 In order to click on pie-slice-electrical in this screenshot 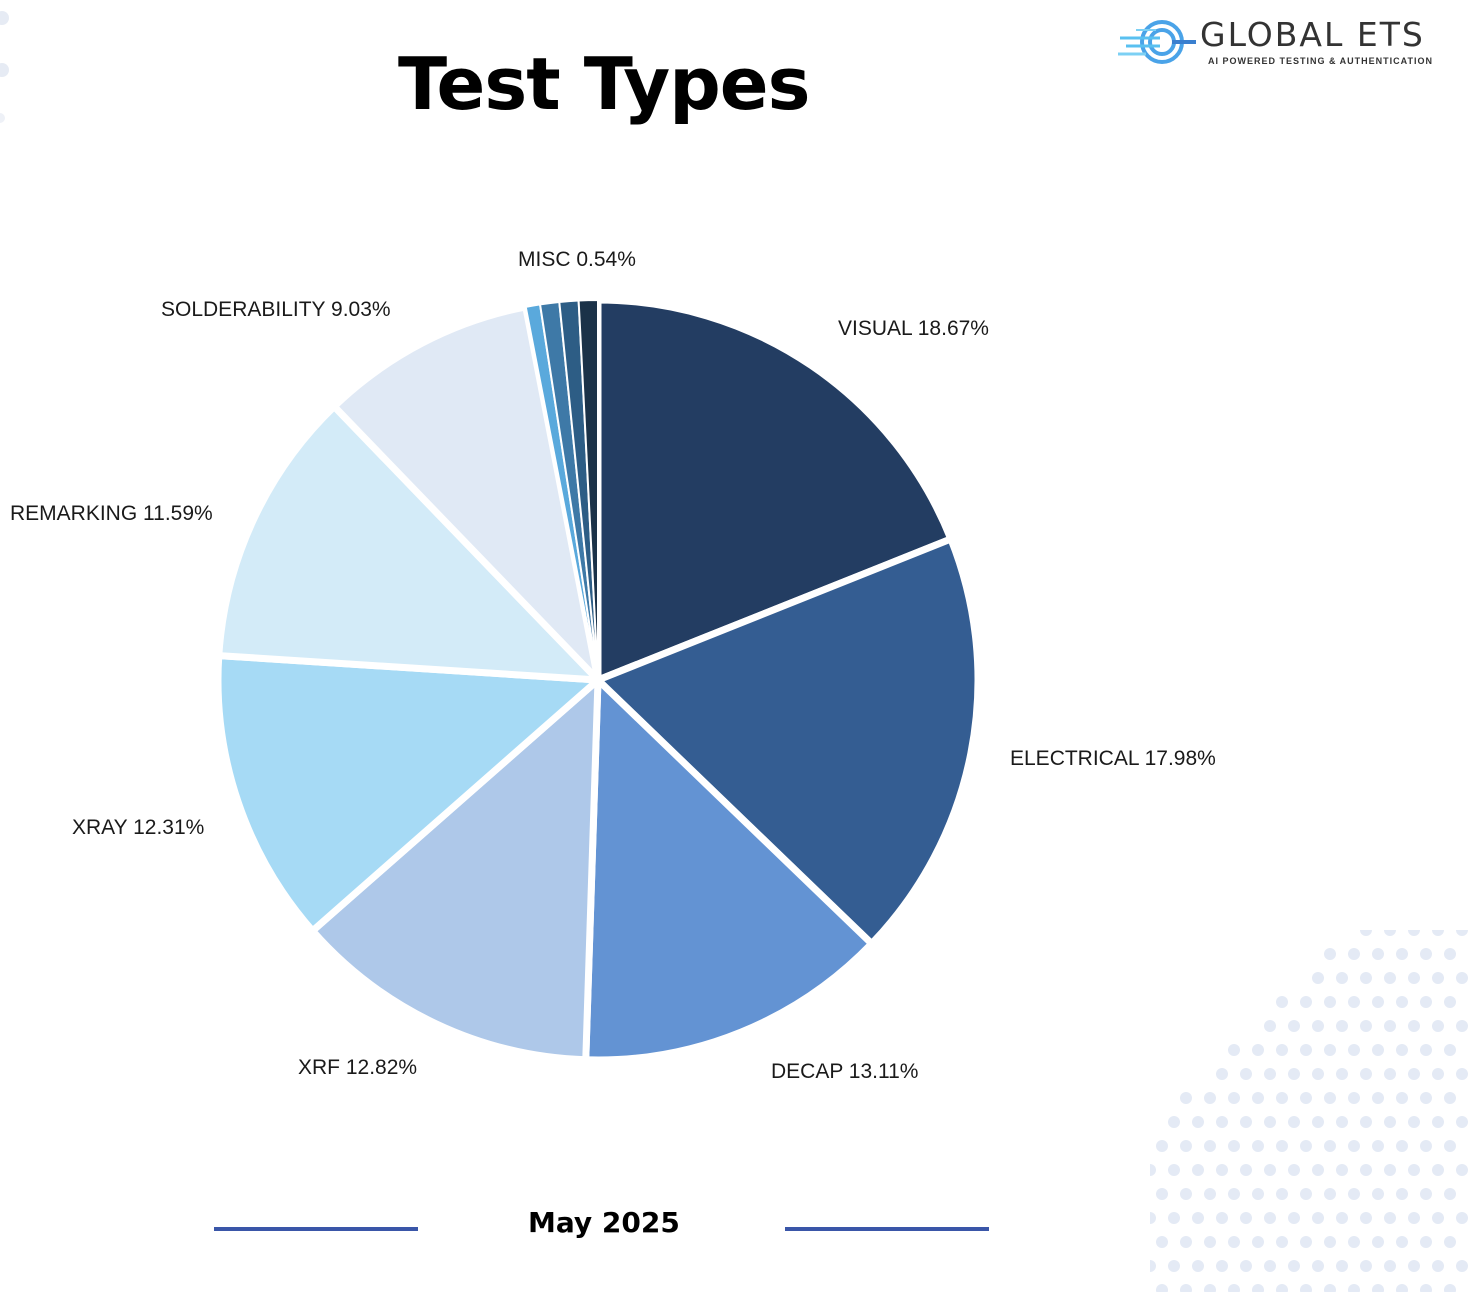, I will do `click(788, 741)`.